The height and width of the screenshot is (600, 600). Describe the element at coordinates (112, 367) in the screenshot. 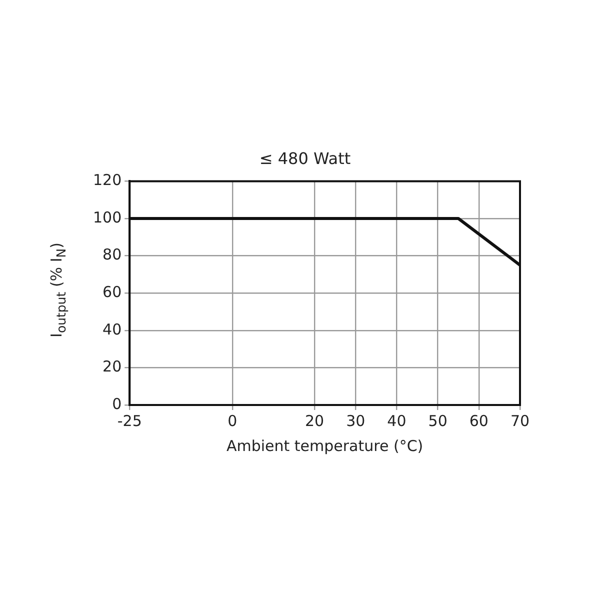

I see `y-tick-label: 20` at that location.